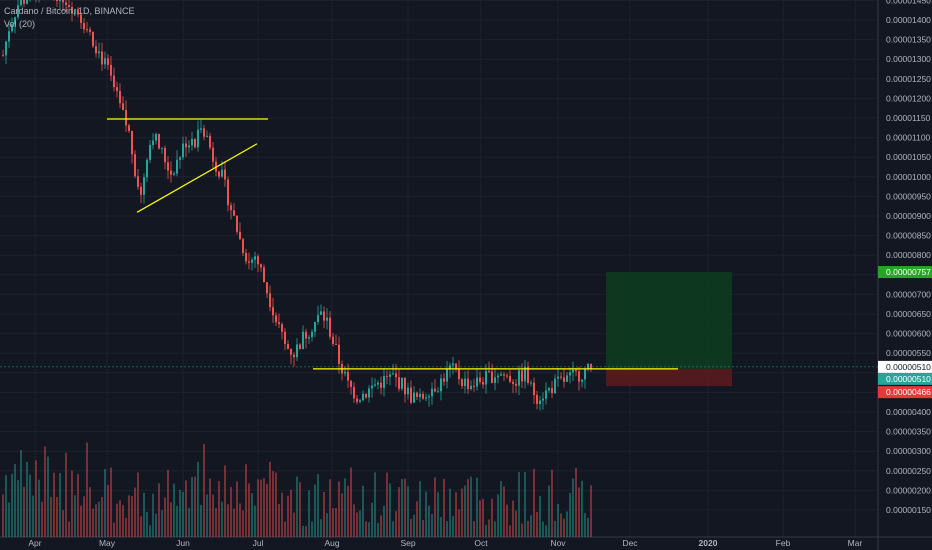 This screenshot has height=550, width=932. I want to click on x-tick-label: Oct, so click(481, 543).